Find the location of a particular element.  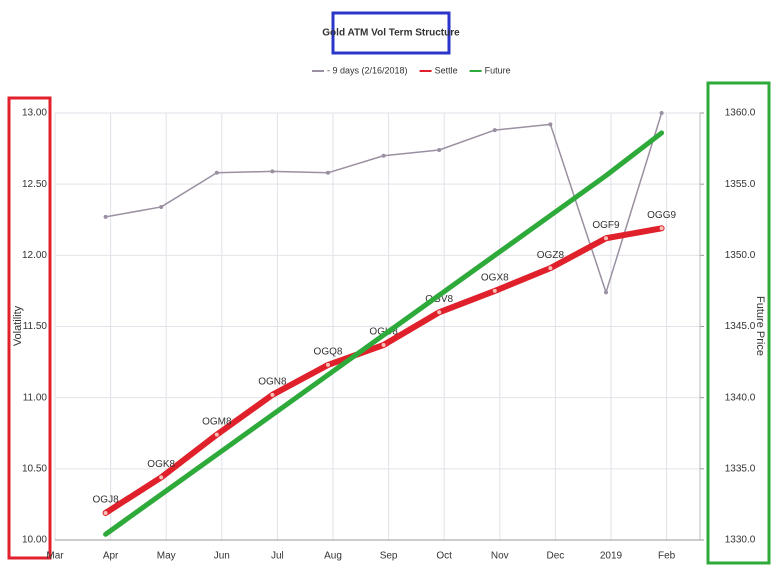

point-label: OGQ8 is located at coordinates (328, 352).